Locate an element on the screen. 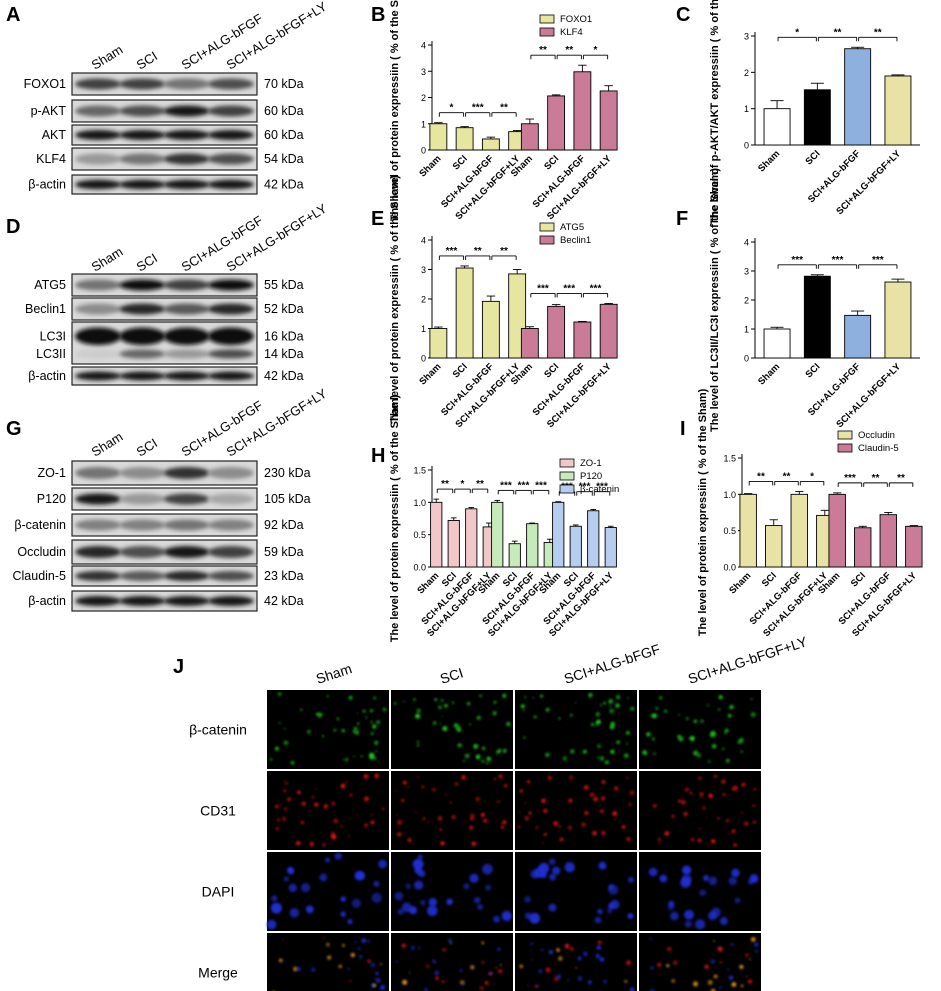  blot-row: AKT 60 kDa is located at coordinates (173, 135).